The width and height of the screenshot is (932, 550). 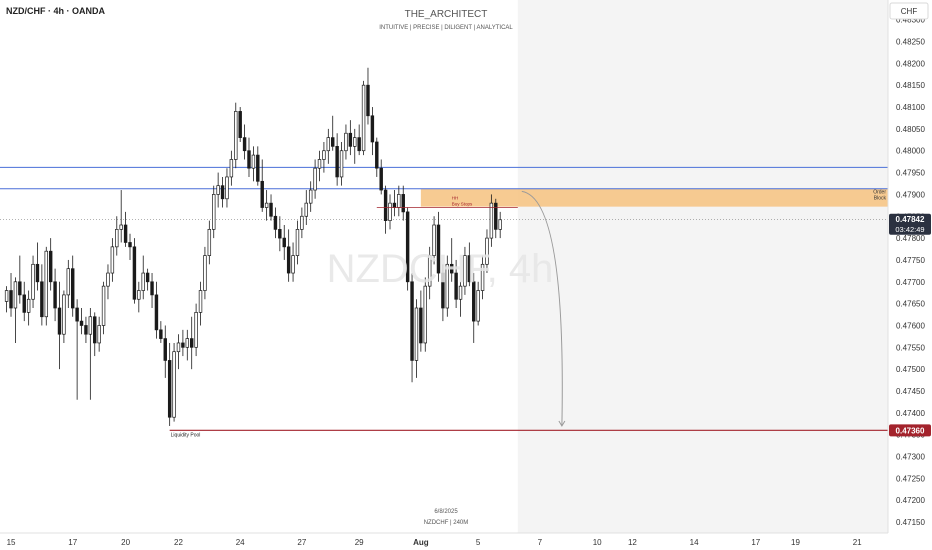 What do you see at coordinates (910, 85) in the screenshot?
I see `price-tick-label: 0.48150` at bounding box center [910, 85].